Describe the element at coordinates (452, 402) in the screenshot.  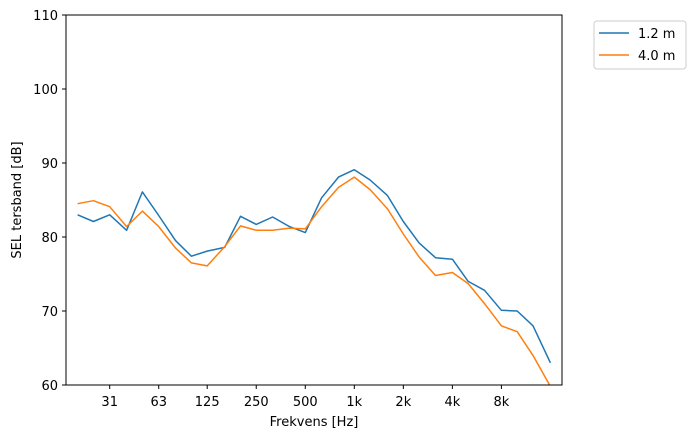
I see `x-tick-label: 4k` at that location.